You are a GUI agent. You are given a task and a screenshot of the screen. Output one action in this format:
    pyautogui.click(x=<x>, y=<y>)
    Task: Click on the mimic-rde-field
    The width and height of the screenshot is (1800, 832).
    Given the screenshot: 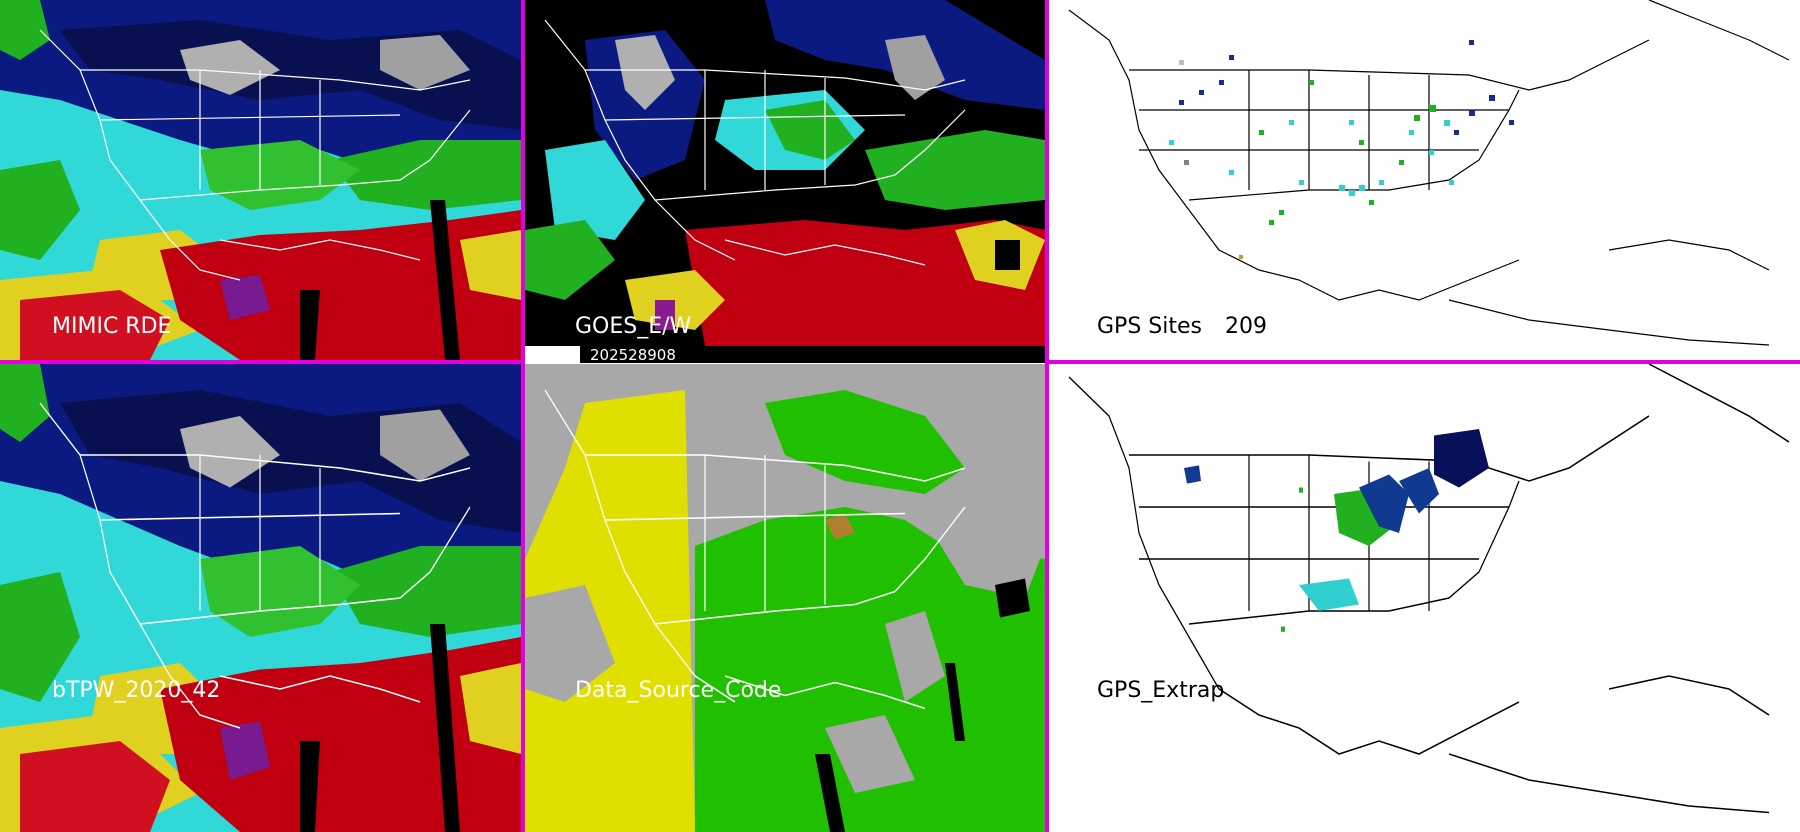 What is the action you would take?
    pyautogui.click(x=260, y=180)
    